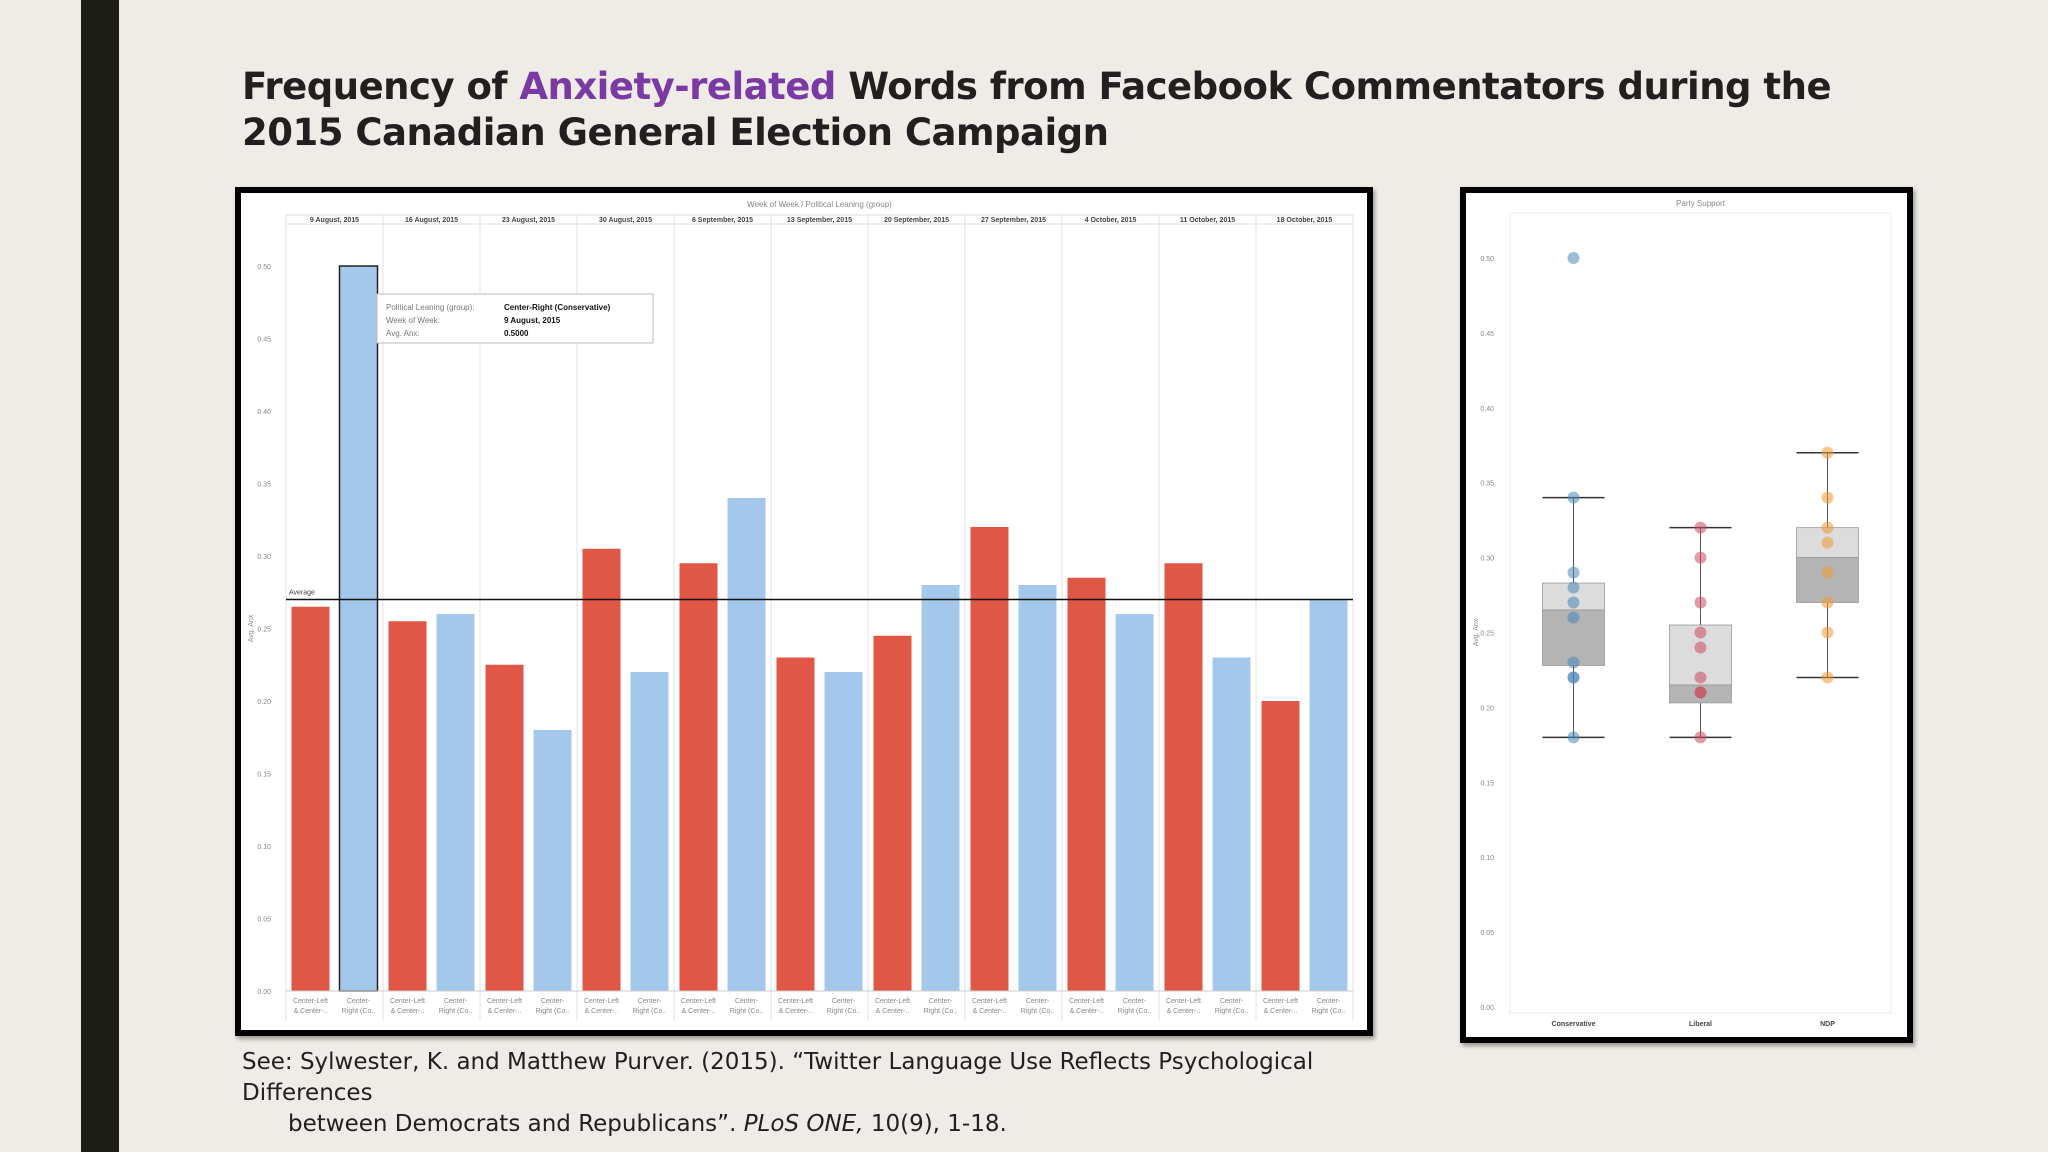  What do you see at coordinates (302, 593) in the screenshot?
I see `average-label: Average` at bounding box center [302, 593].